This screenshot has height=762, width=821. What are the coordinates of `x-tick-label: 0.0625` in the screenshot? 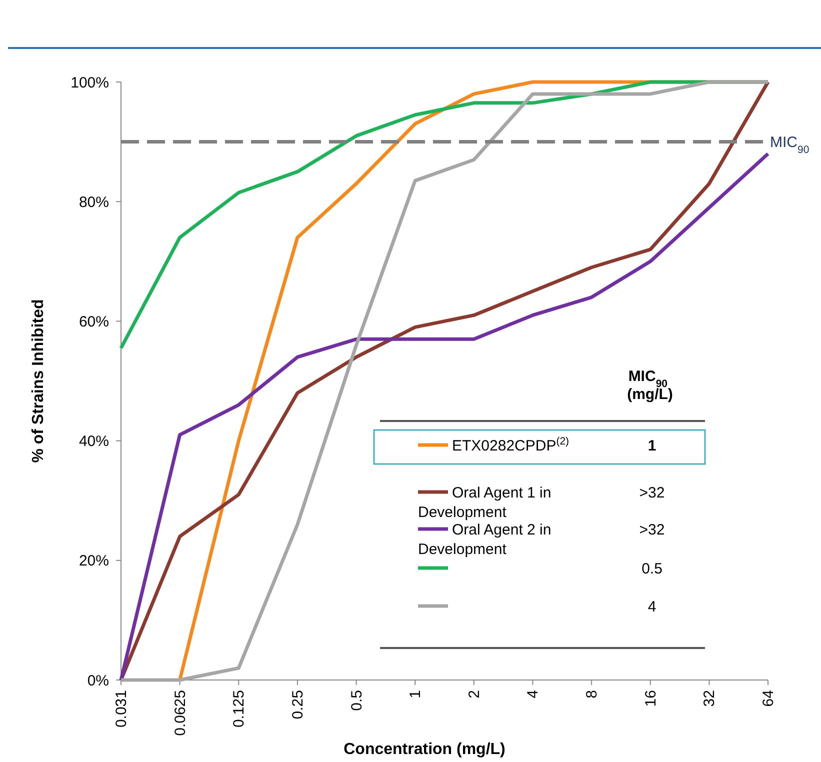 It's located at (180, 713).